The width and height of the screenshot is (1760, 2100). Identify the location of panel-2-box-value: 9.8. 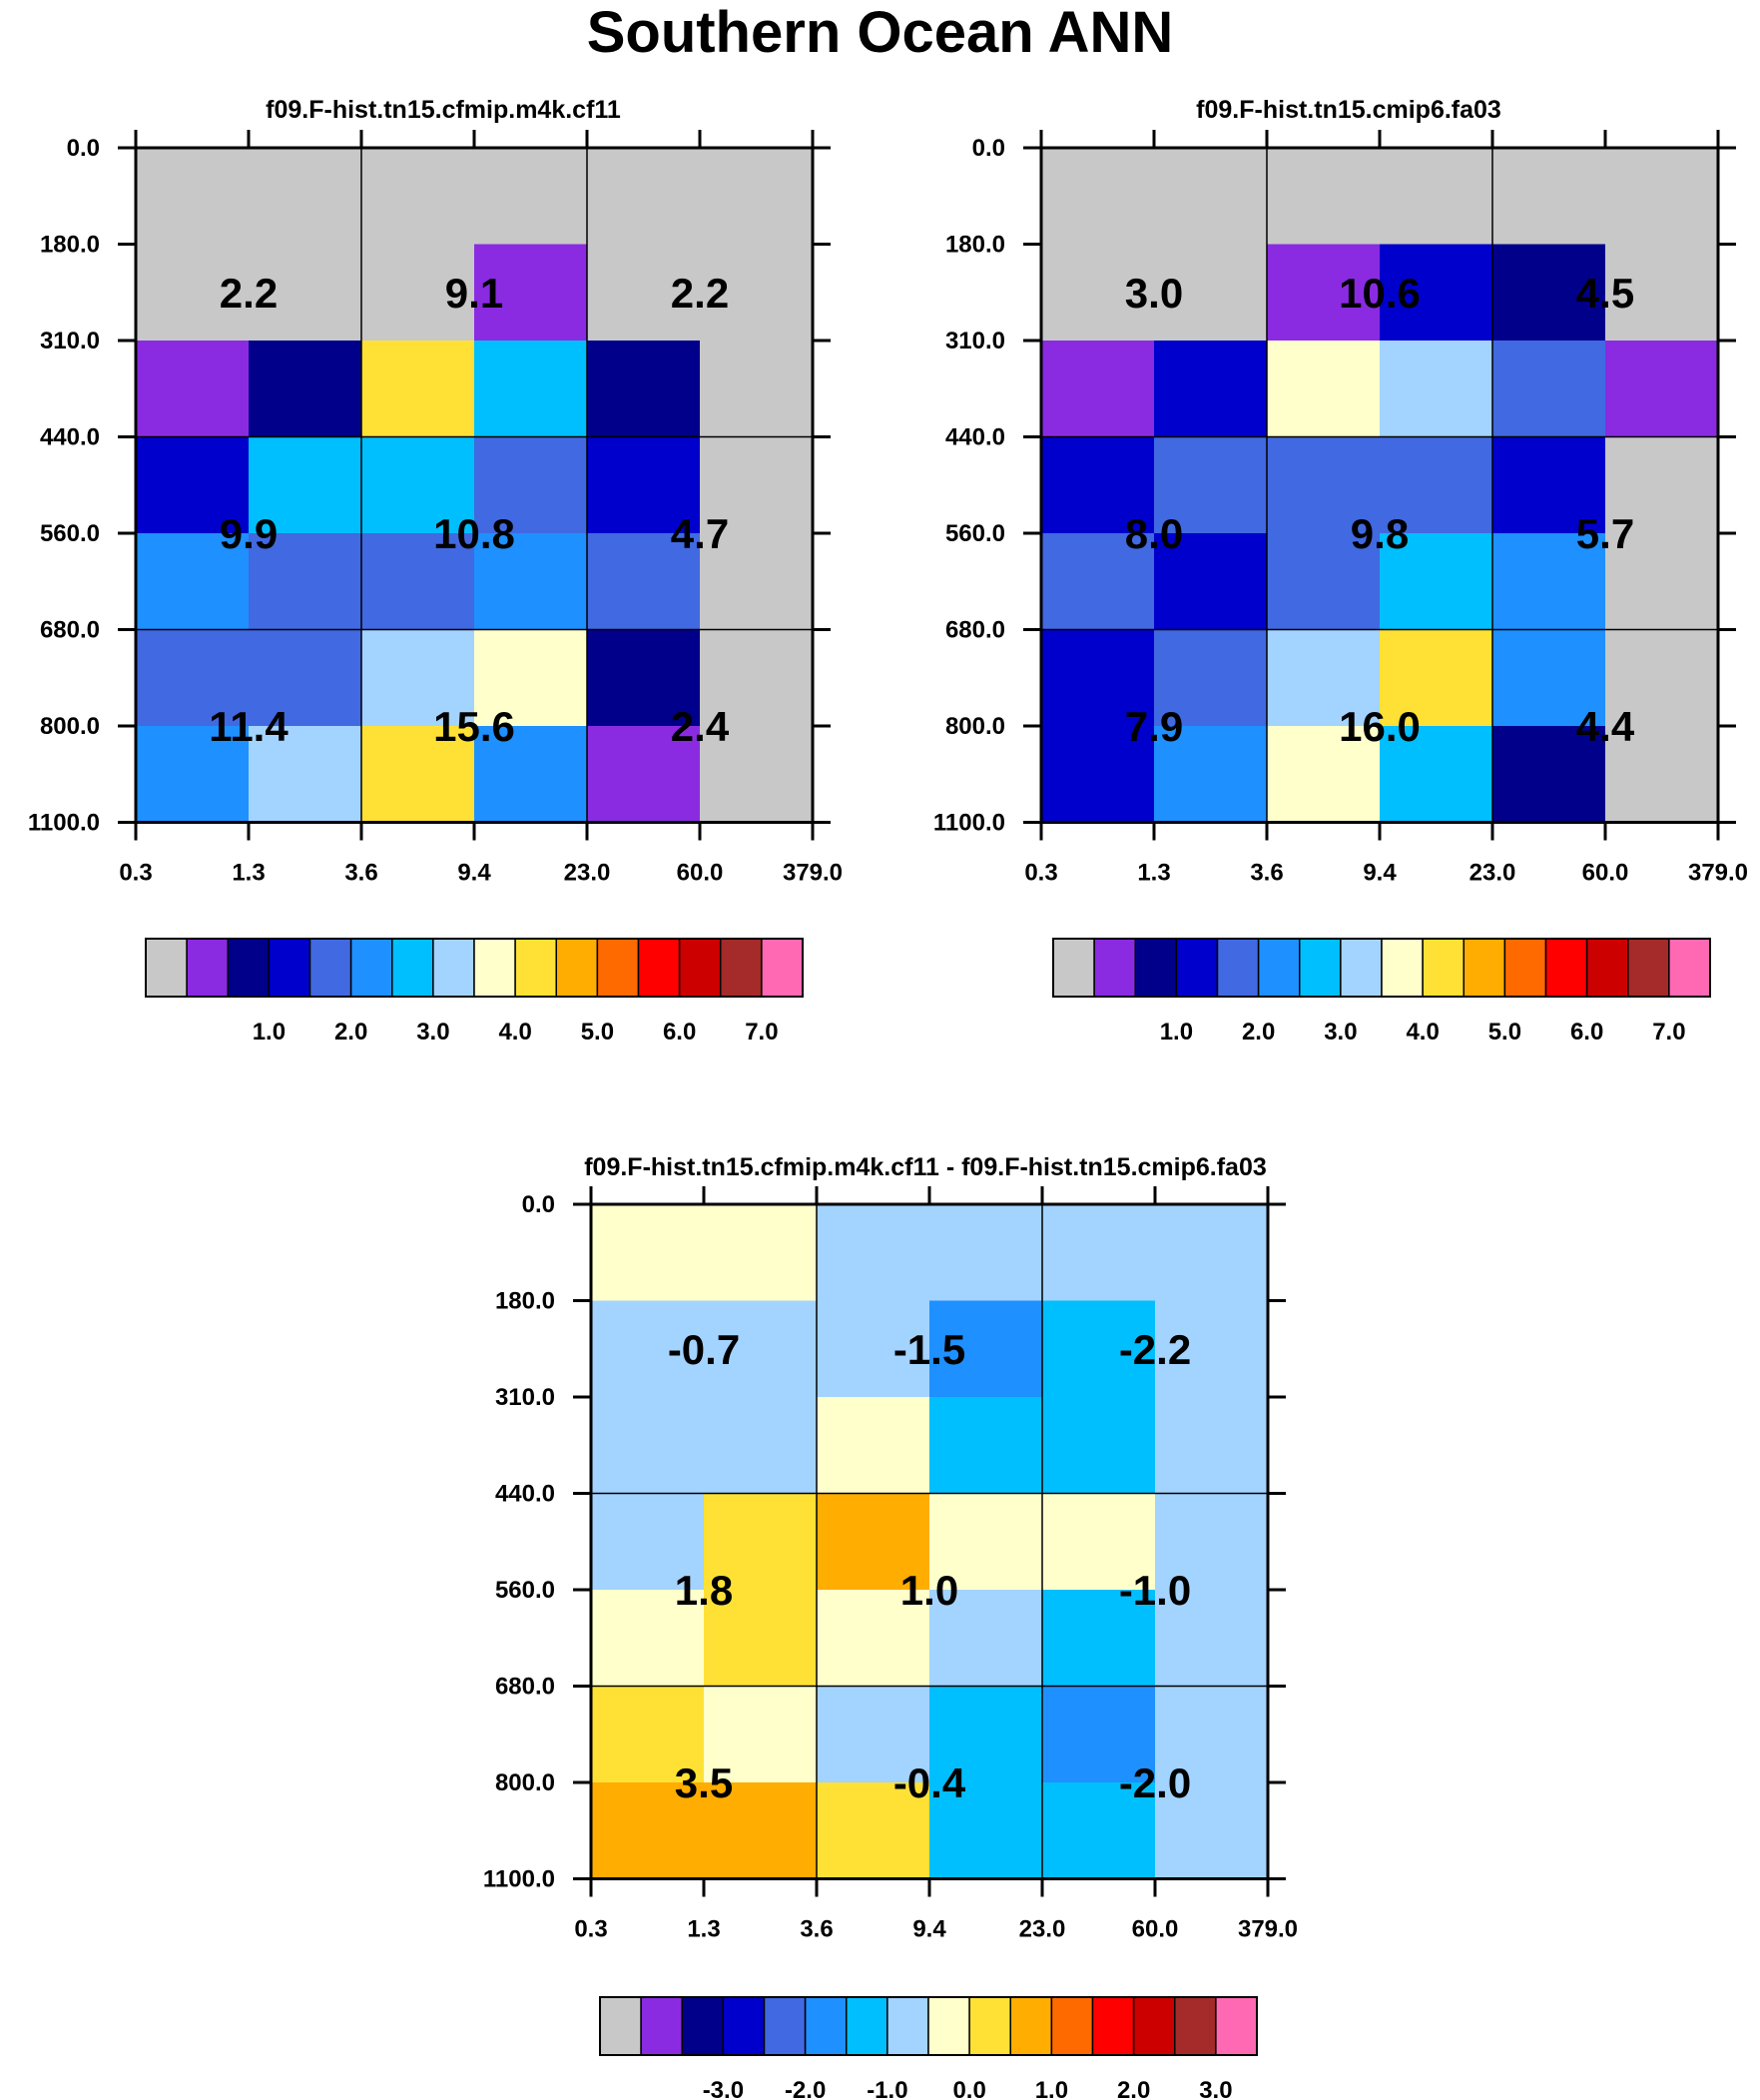
(1380, 533).